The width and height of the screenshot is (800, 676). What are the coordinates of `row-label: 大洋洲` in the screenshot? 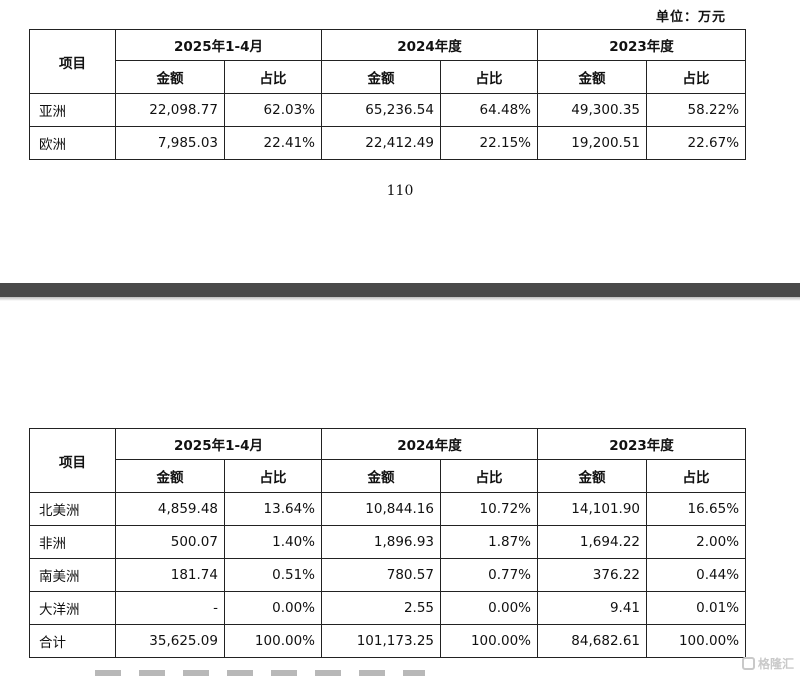 It's located at (72, 608).